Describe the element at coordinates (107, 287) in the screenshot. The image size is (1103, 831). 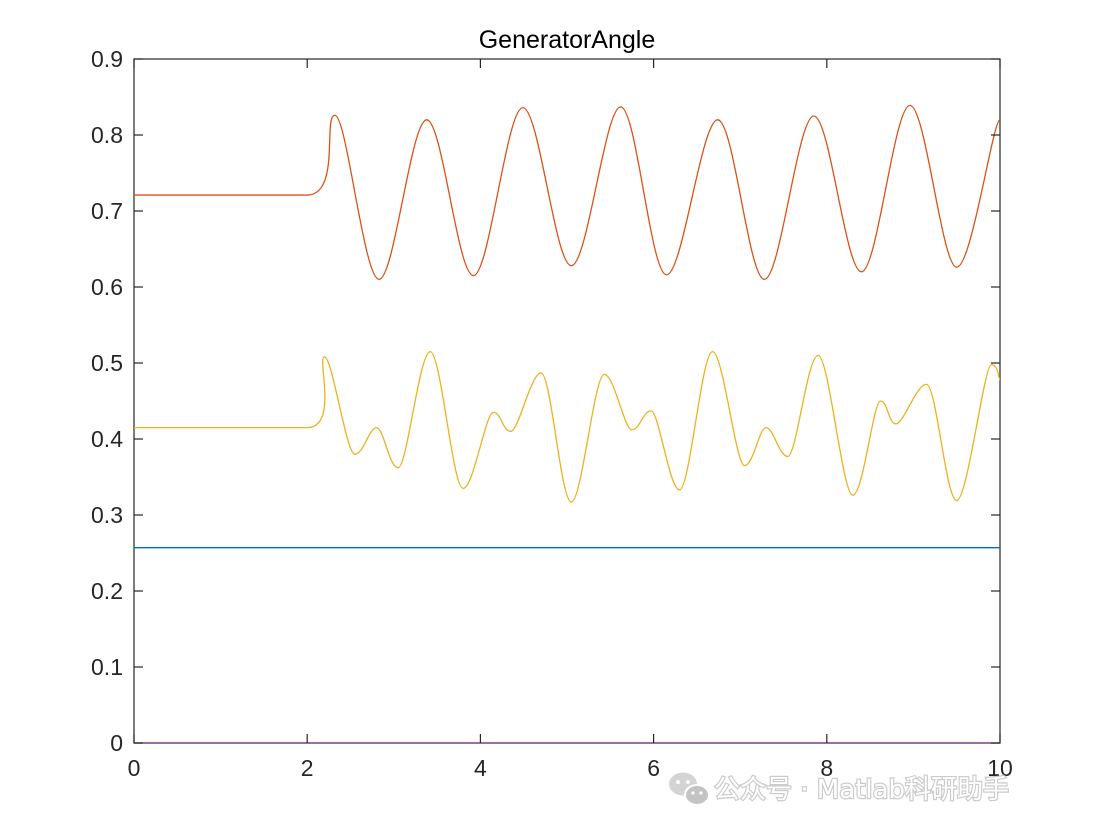
I see `y-tick-label-6: 0.6` at that location.